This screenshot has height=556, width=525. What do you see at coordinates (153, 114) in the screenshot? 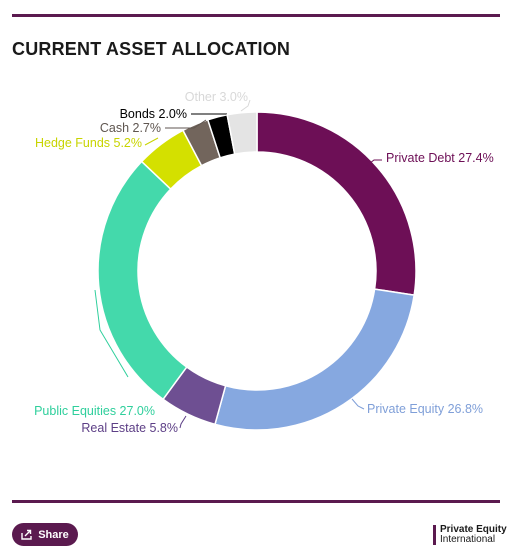
I see `label-bonds: Bonds 2.0%` at bounding box center [153, 114].